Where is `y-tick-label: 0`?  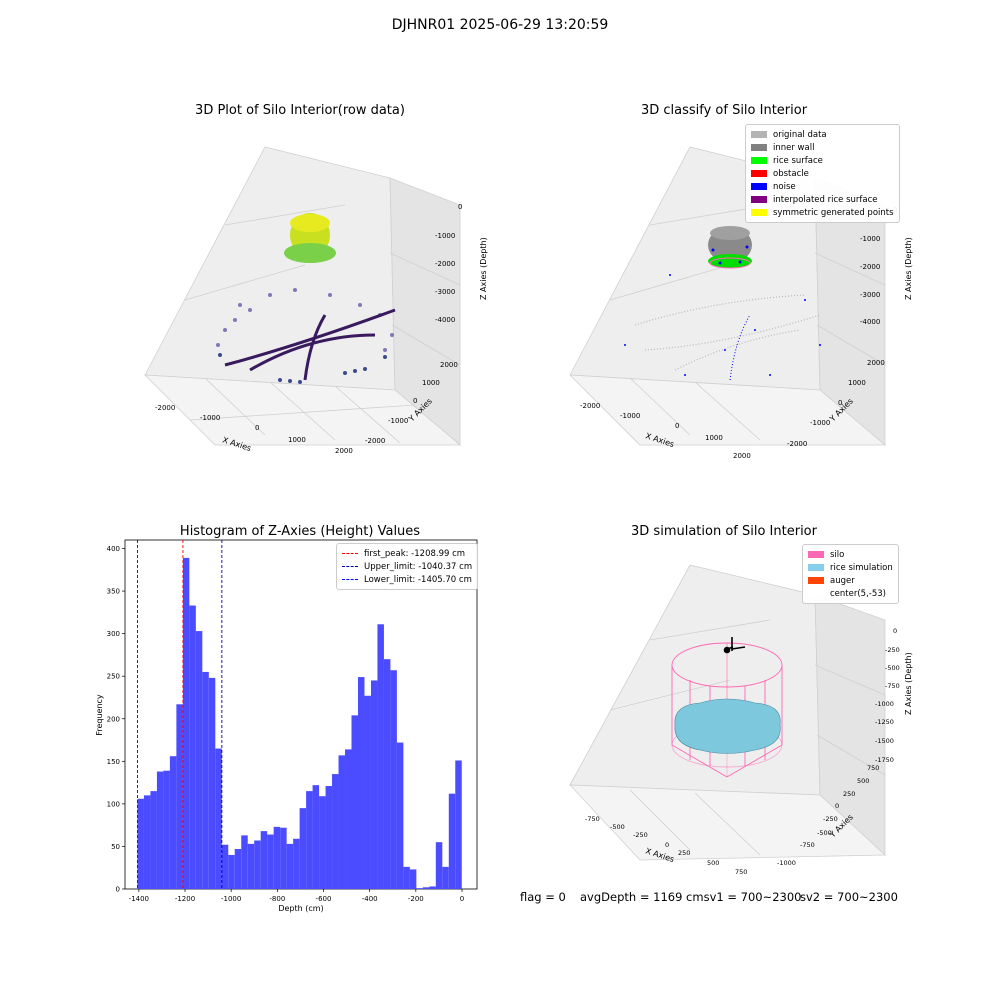
y-tick-label: 0 is located at coordinates (118, 890).